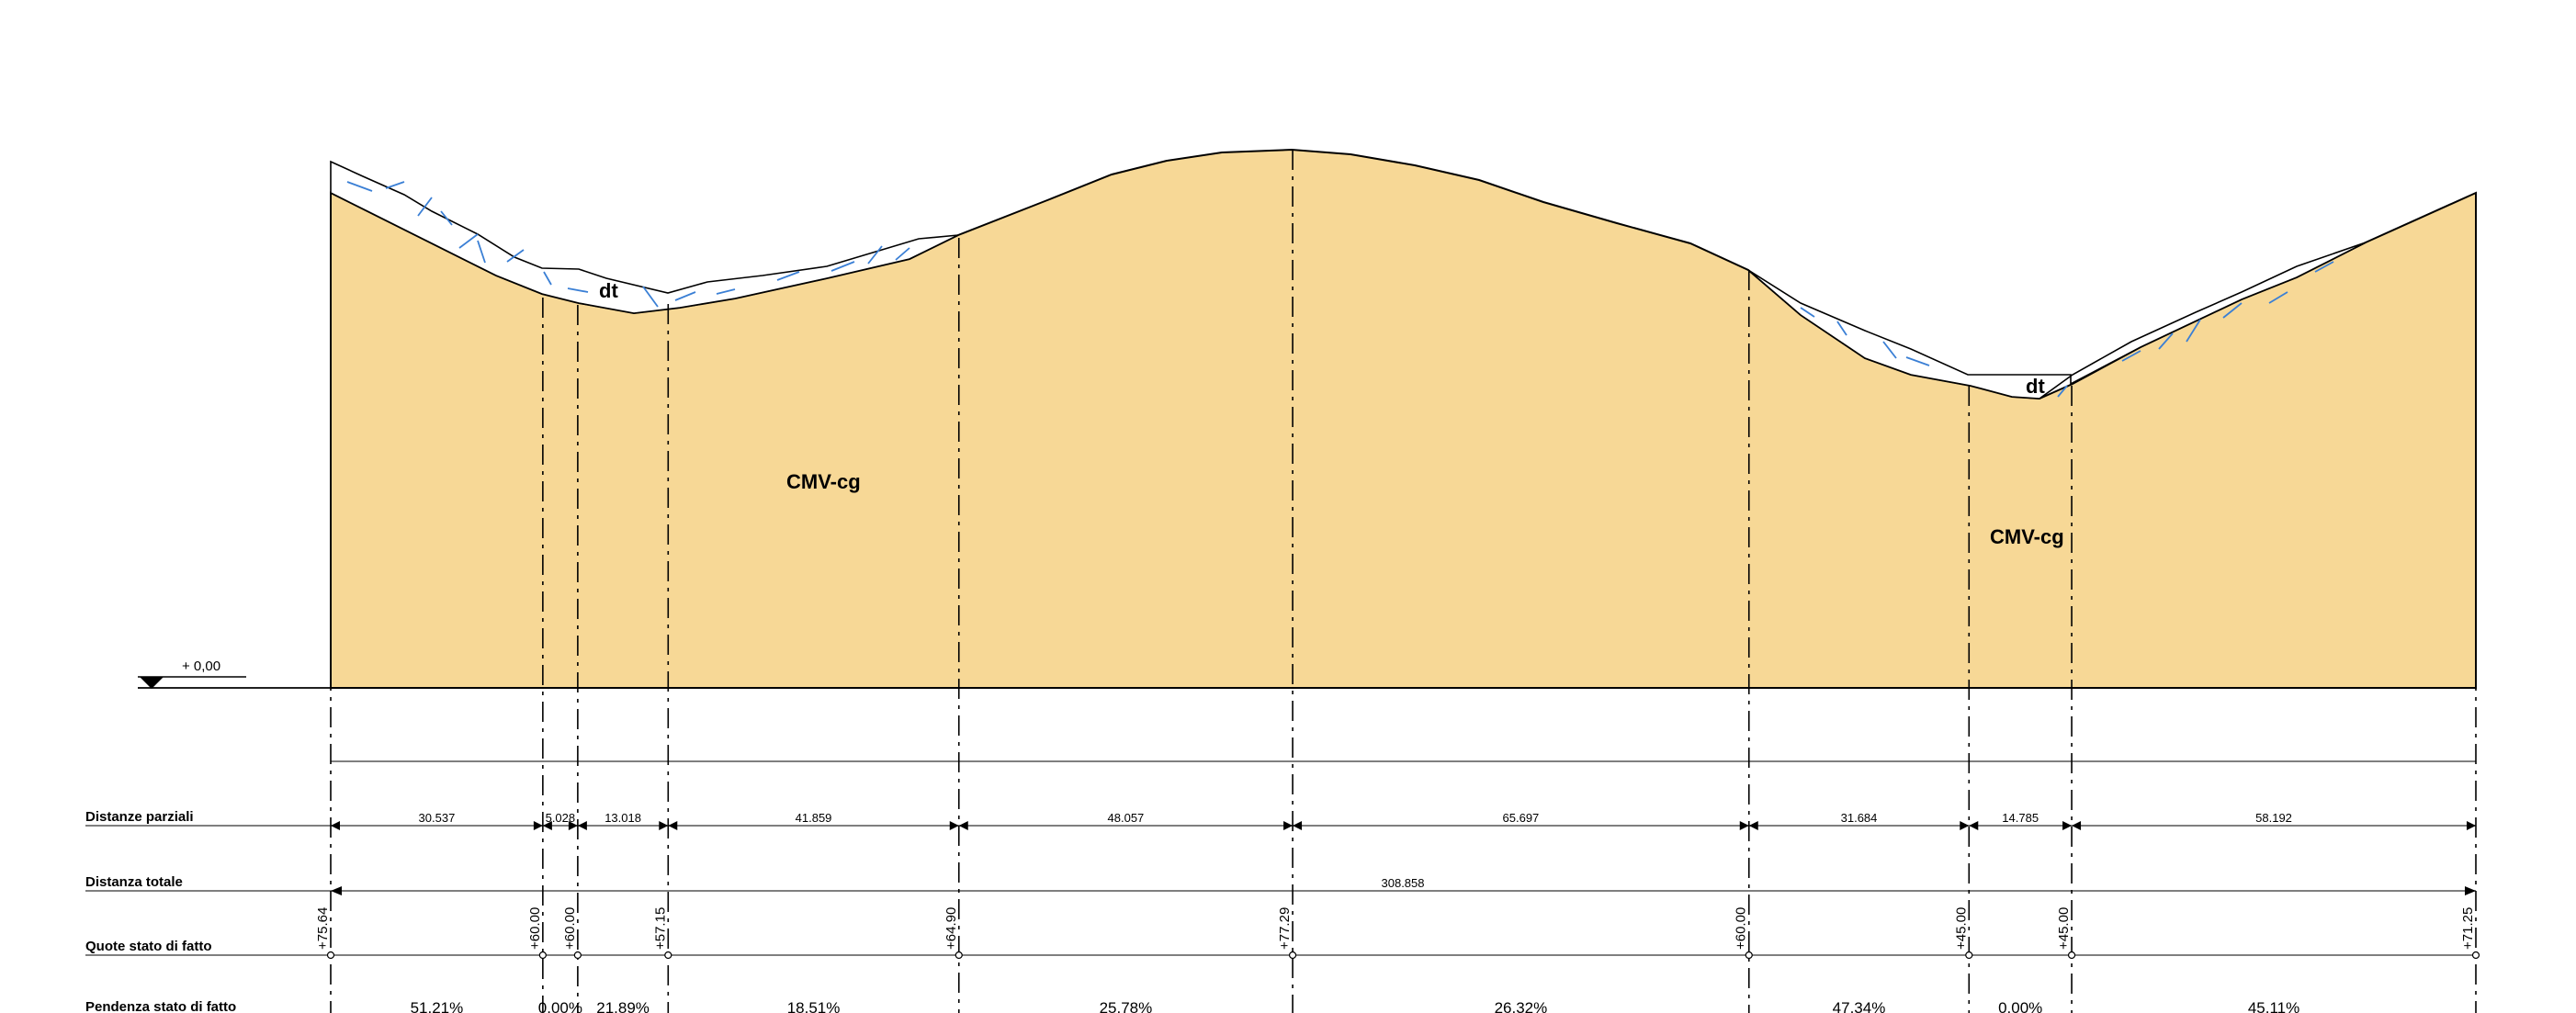 This screenshot has height=1013, width=2576. I want to click on slope-value: 51.21%, so click(437, 1006).